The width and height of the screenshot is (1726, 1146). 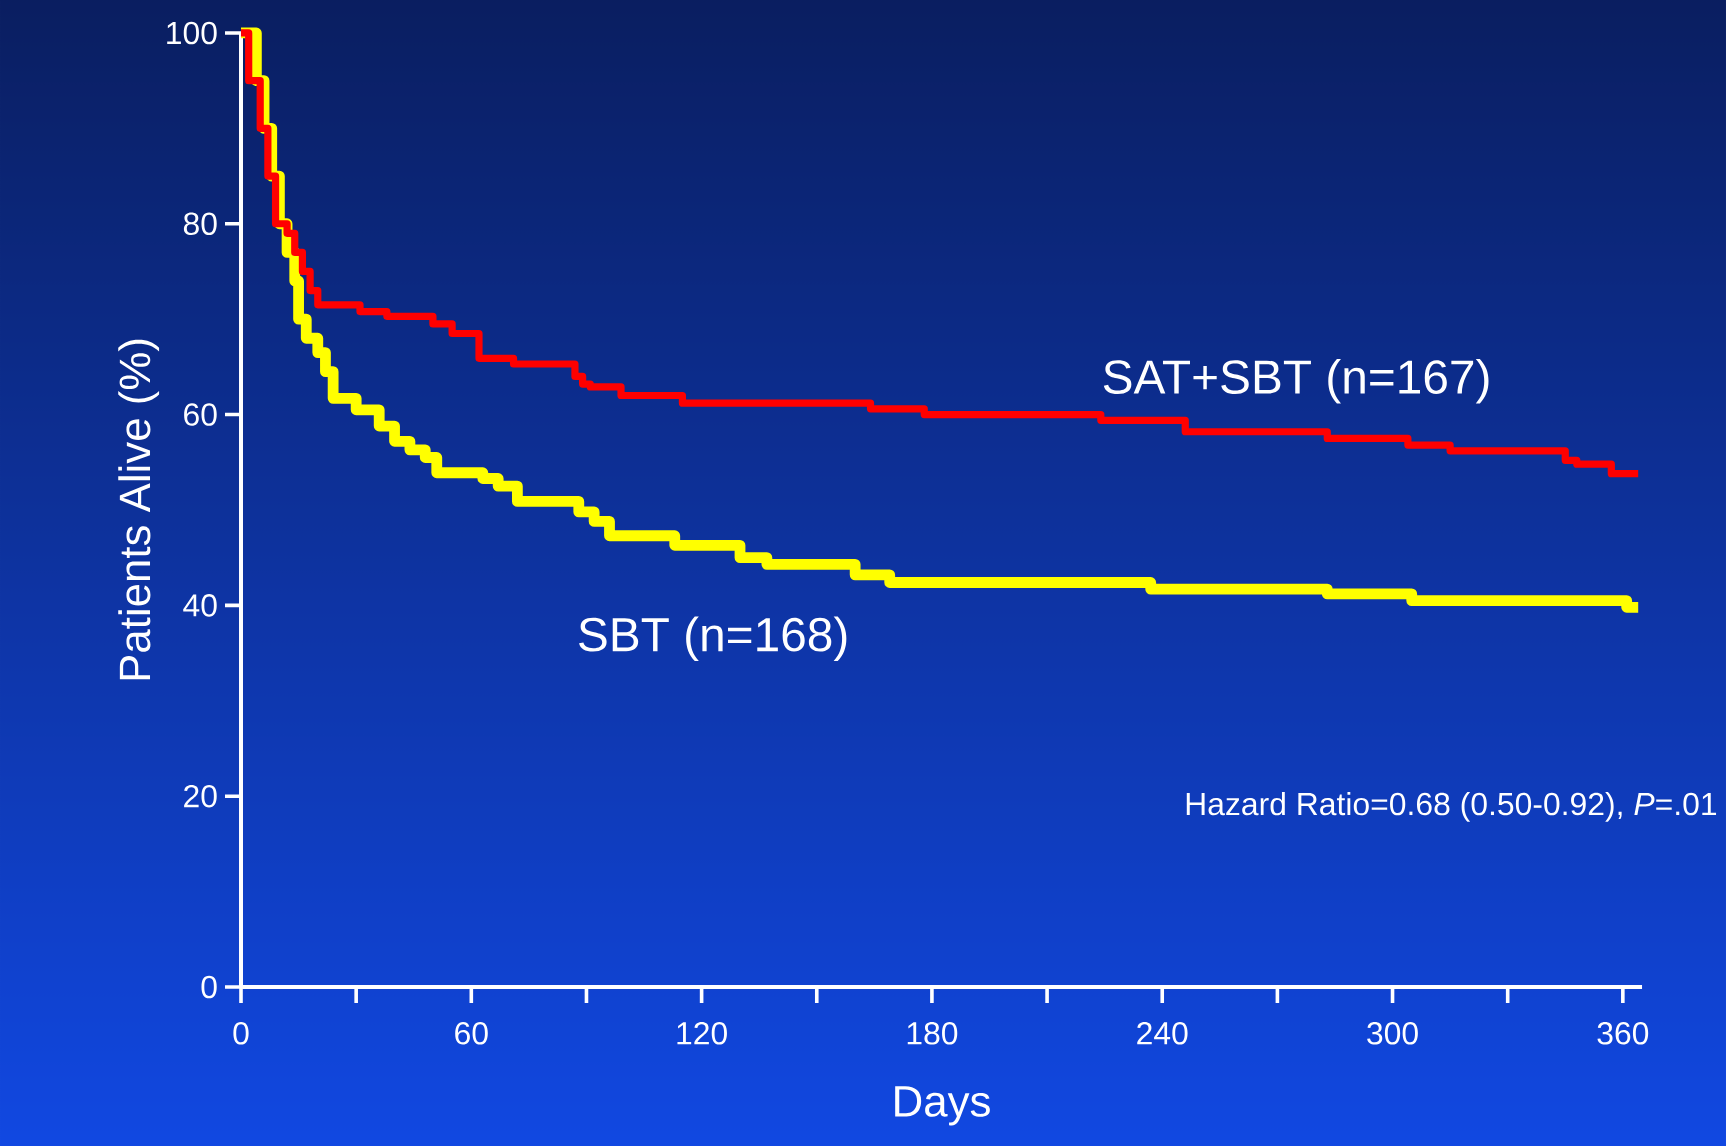 What do you see at coordinates (942, 1106) in the screenshot?
I see `x-axis-title: Days` at bounding box center [942, 1106].